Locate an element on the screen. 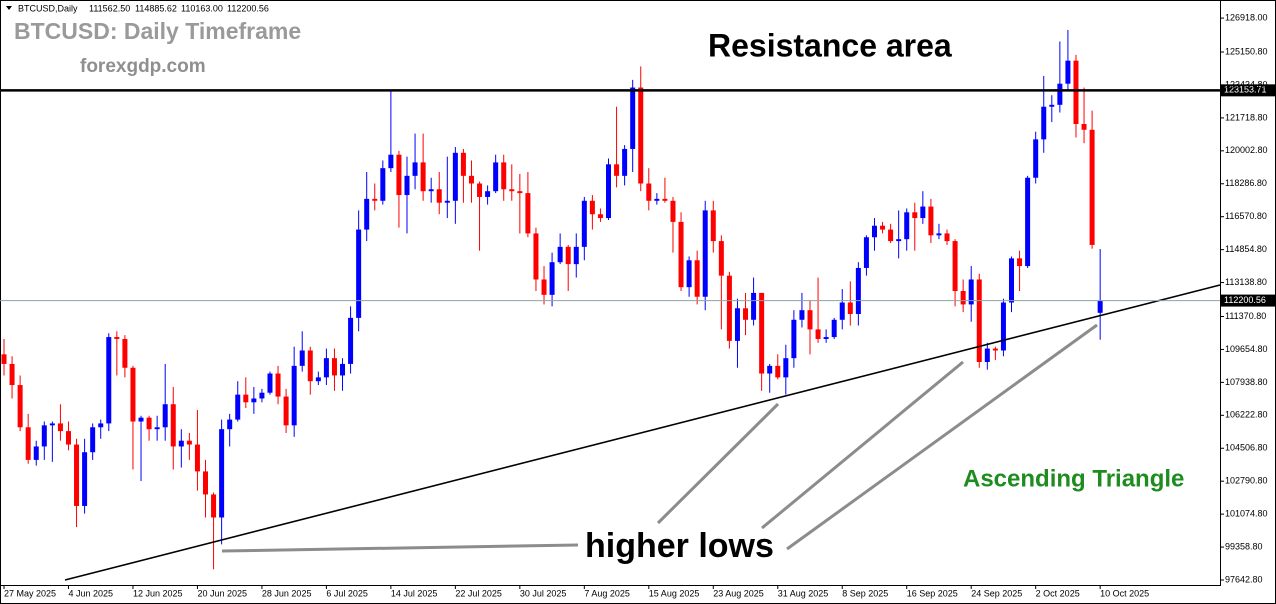 This screenshot has height=604, width=1276. header-symbol: BTCUSD,Daily is located at coordinates (48, 8).